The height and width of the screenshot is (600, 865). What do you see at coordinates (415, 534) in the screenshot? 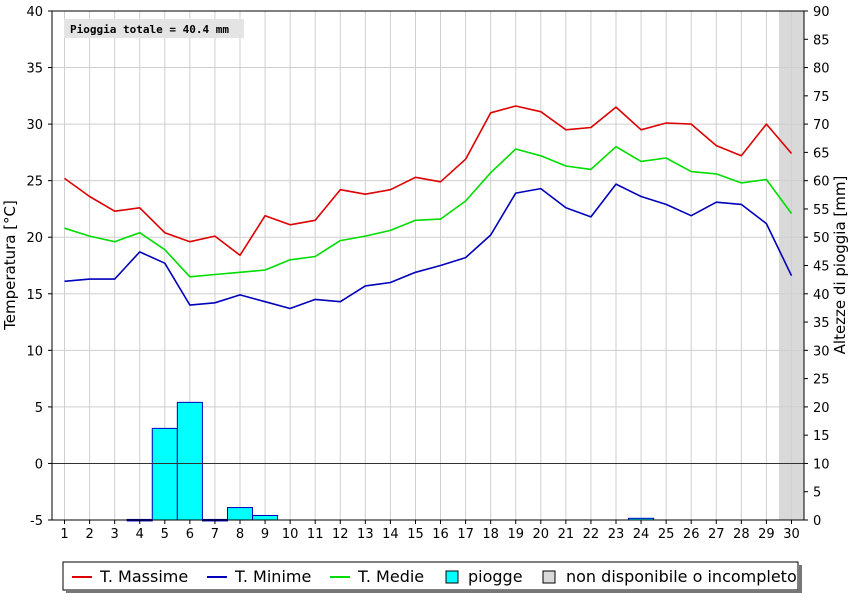
I see `x-tick-label: 15` at bounding box center [415, 534].